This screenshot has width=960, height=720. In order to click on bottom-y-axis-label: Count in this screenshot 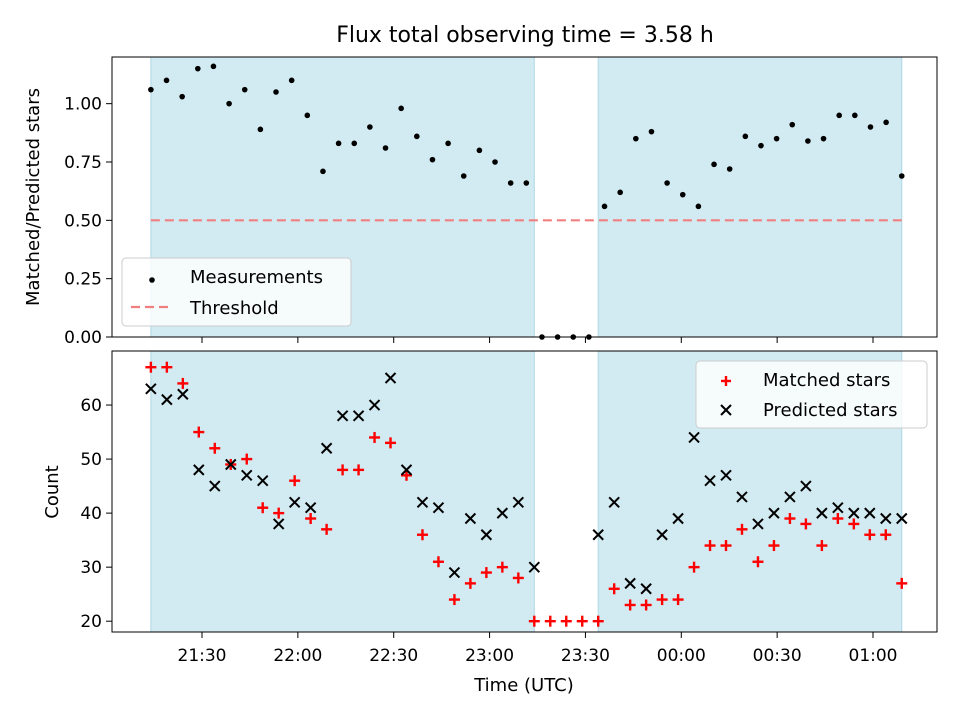, I will do `click(52, 491)`.